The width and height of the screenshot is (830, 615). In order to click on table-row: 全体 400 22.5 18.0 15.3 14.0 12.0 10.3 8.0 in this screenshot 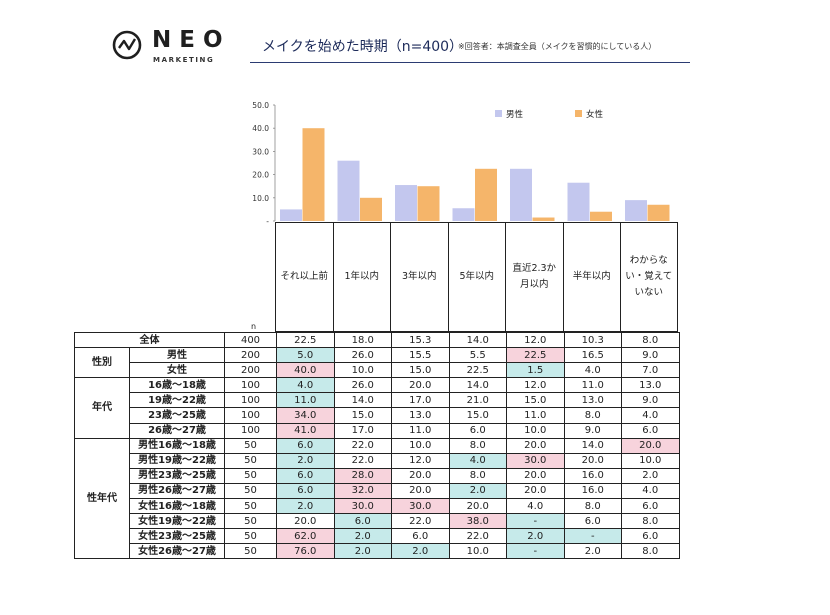, I will do `click(377, 340)`.